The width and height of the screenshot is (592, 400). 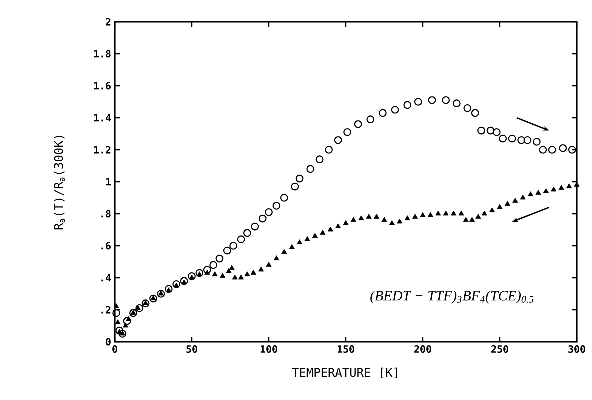 What do you see at coordinates (102, 150) in the screenshot?
I see `y-tick-label: 1.2` at bounding box center [102, 150].